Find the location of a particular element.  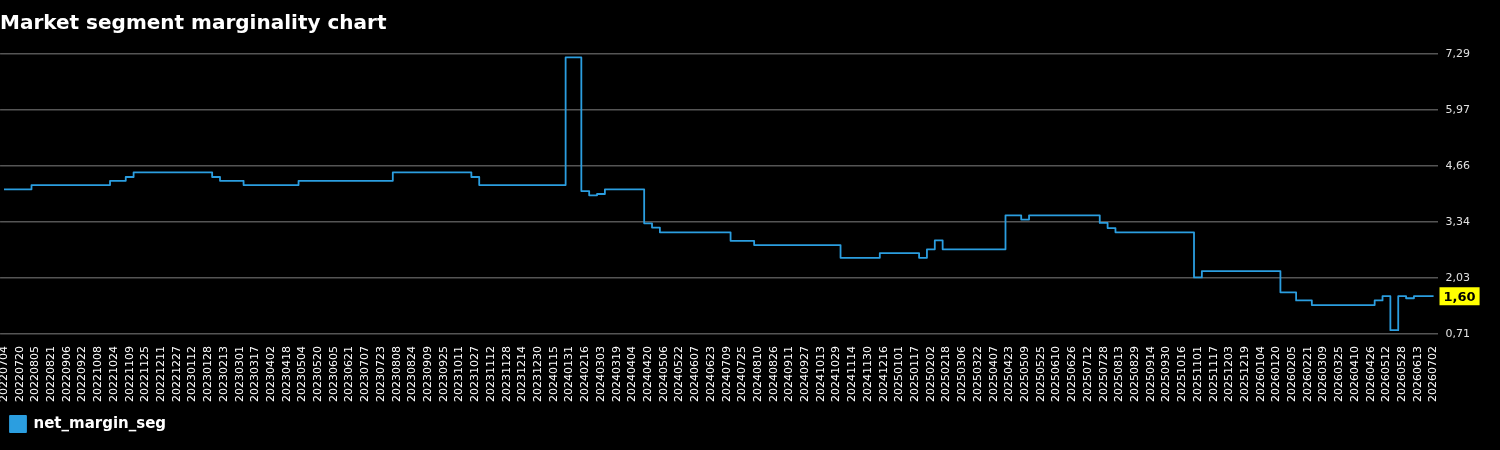

x-tick-label: 20250407 is located at coordinates (993, 374).